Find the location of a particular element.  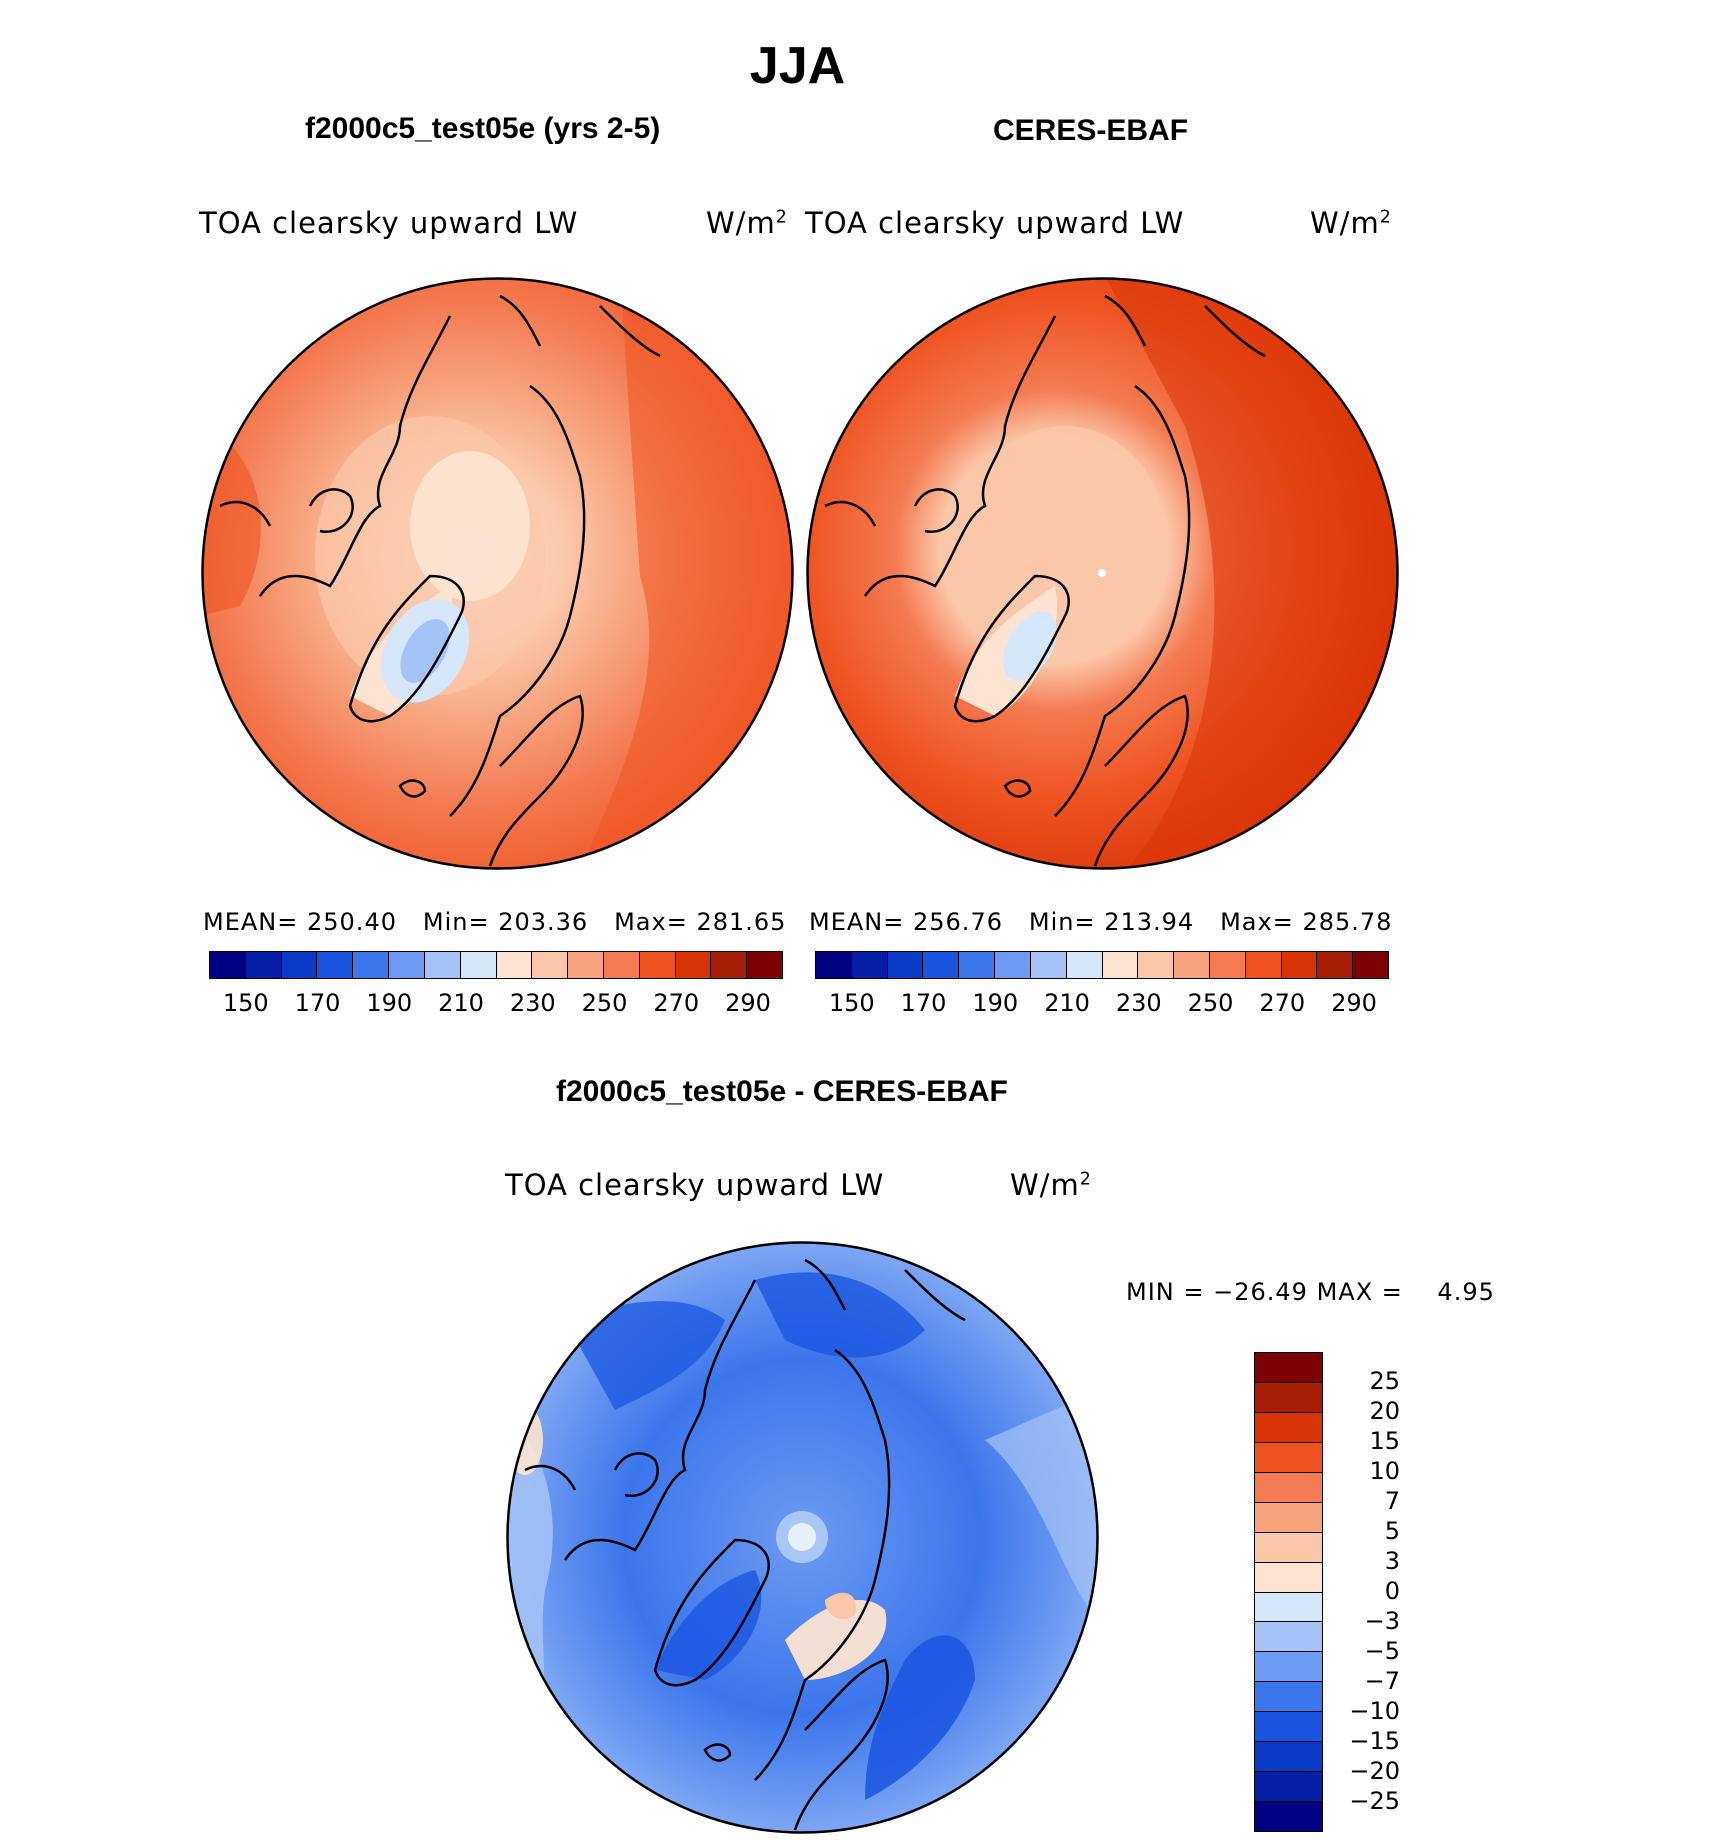

colorbar-tick-label: 7 is located at coordinates (1392, 1501).